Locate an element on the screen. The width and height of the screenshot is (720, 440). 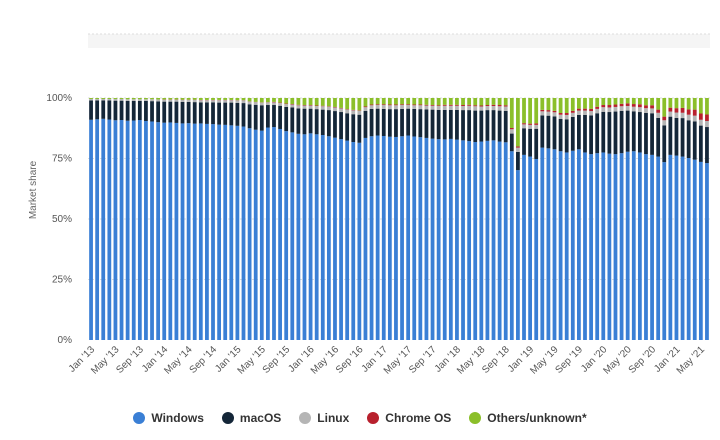
legend-item: Linux is located at coordinates (324, 418).